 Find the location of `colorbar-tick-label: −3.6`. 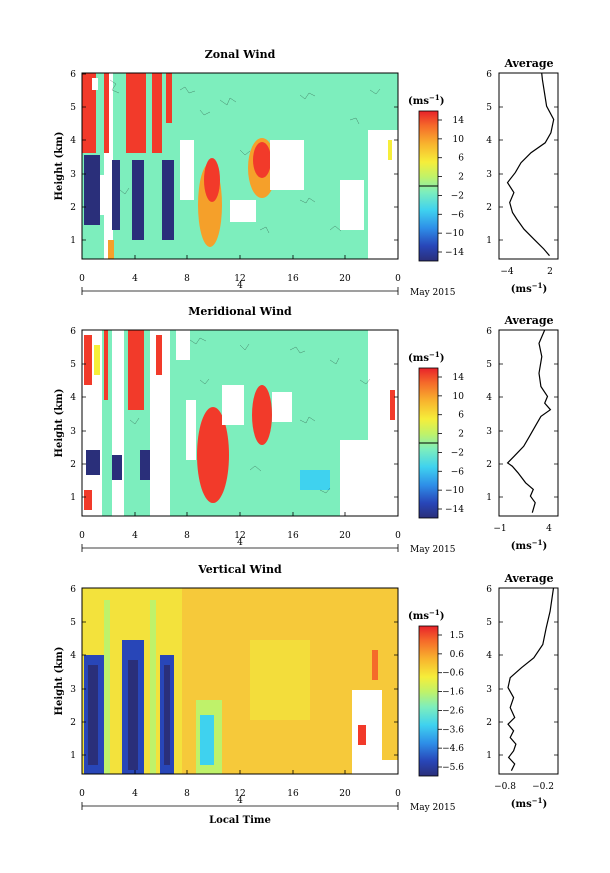

colorbar-tick-label: −3.6 is located at coordinates (453, 730).